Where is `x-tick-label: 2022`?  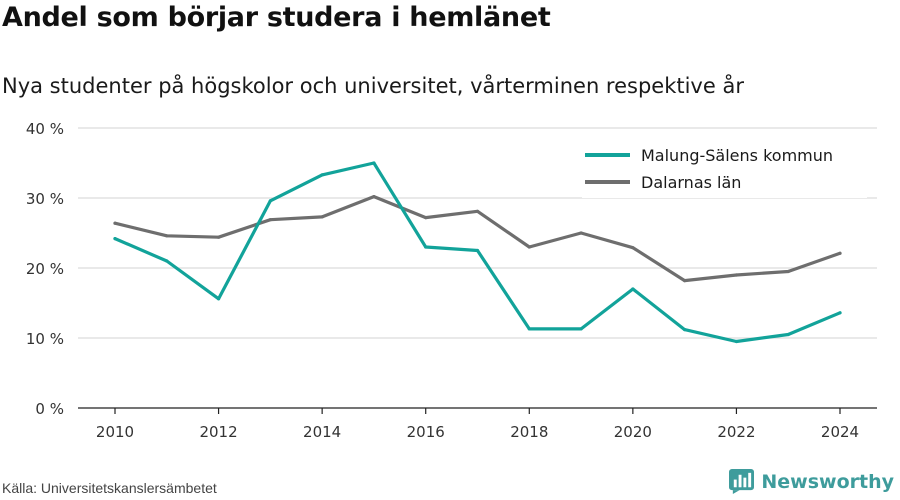
x-tick-label: 2022 is located at coordinates (736, 432).